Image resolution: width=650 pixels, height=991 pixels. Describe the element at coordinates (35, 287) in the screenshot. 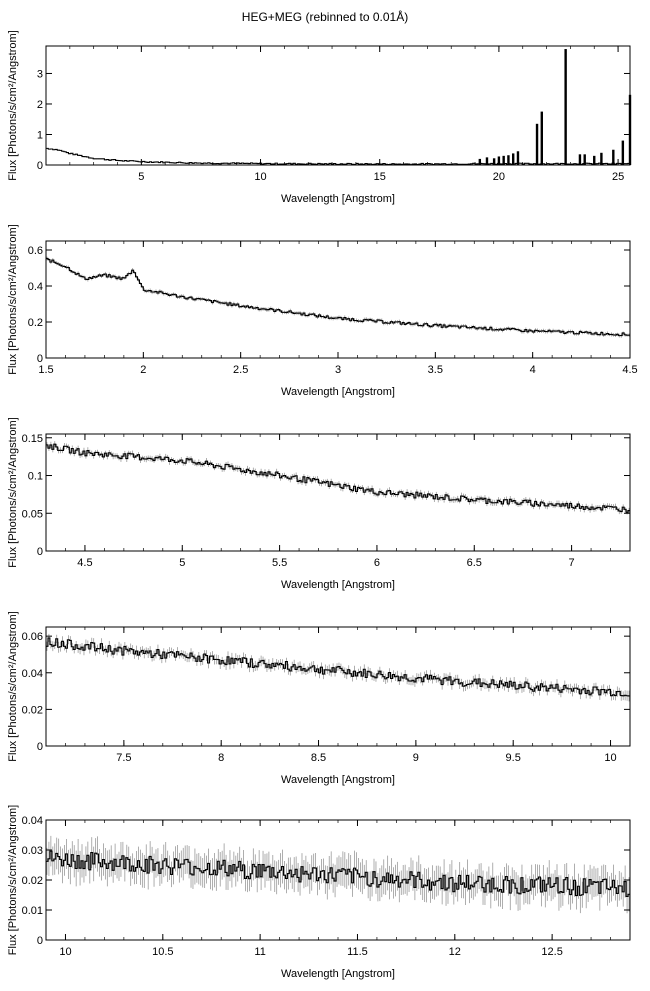

I see `y-tick-label: 0.4` at that location.